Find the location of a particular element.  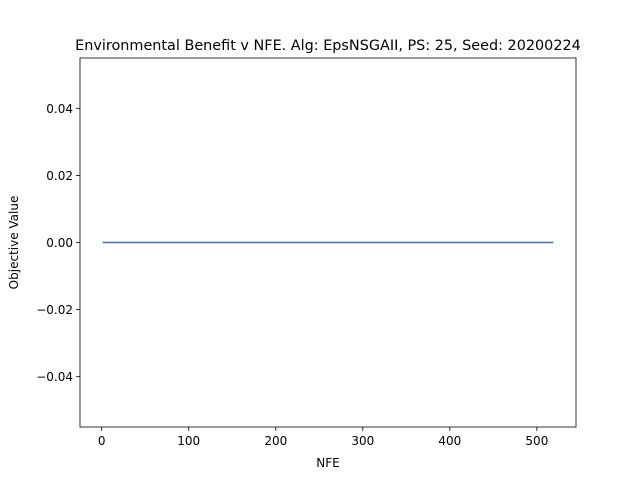

x-tick-label: 100 is located at coordinates (188, 441).